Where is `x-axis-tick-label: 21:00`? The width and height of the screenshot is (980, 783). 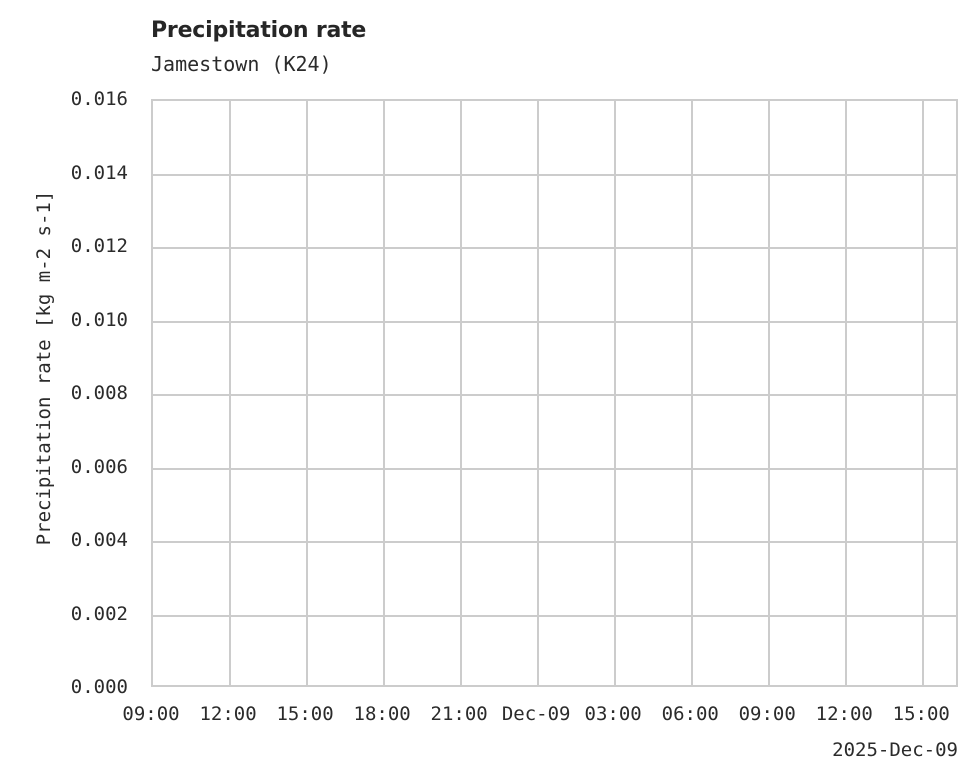 x-axis-tick-label: 21:00 is located at coordinates (459, 714).